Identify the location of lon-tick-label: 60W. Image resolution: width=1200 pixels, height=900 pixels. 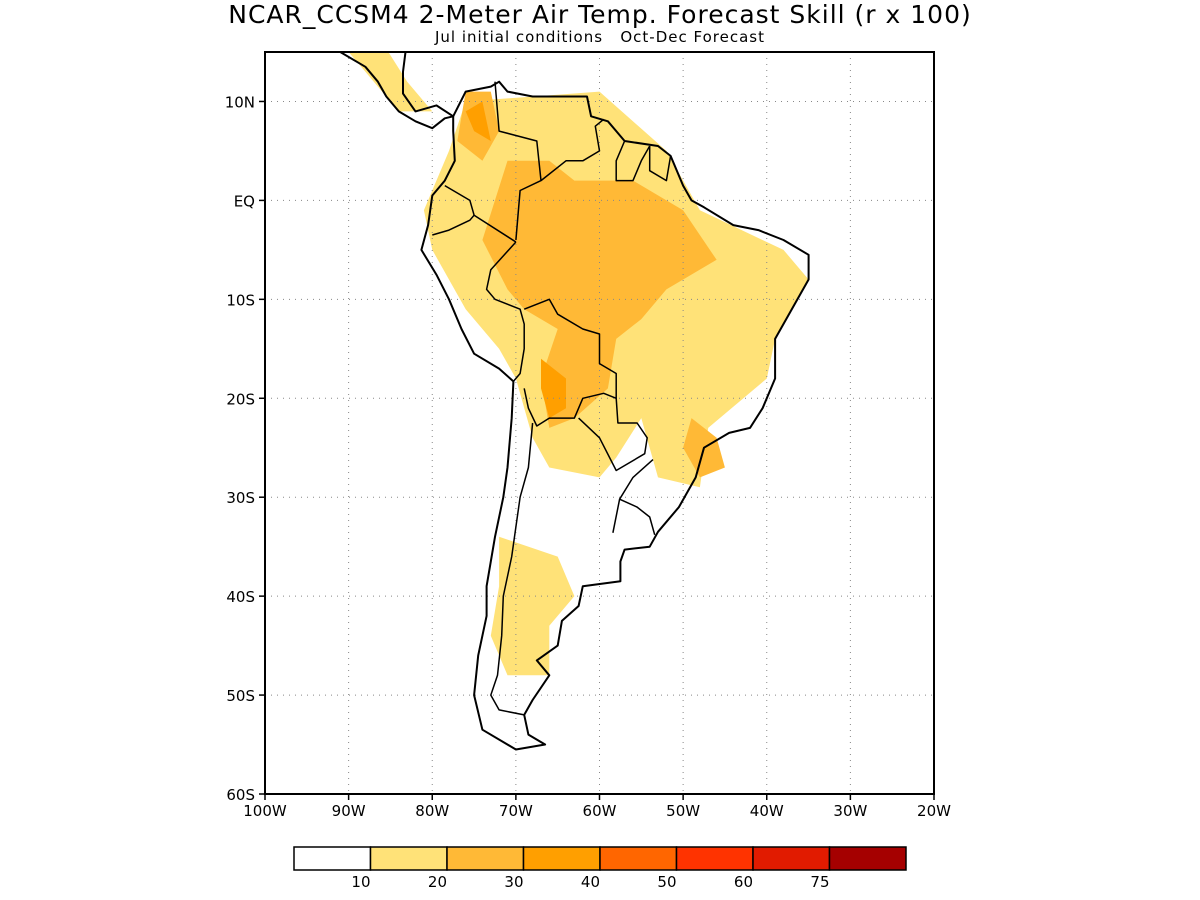
(600, 811).